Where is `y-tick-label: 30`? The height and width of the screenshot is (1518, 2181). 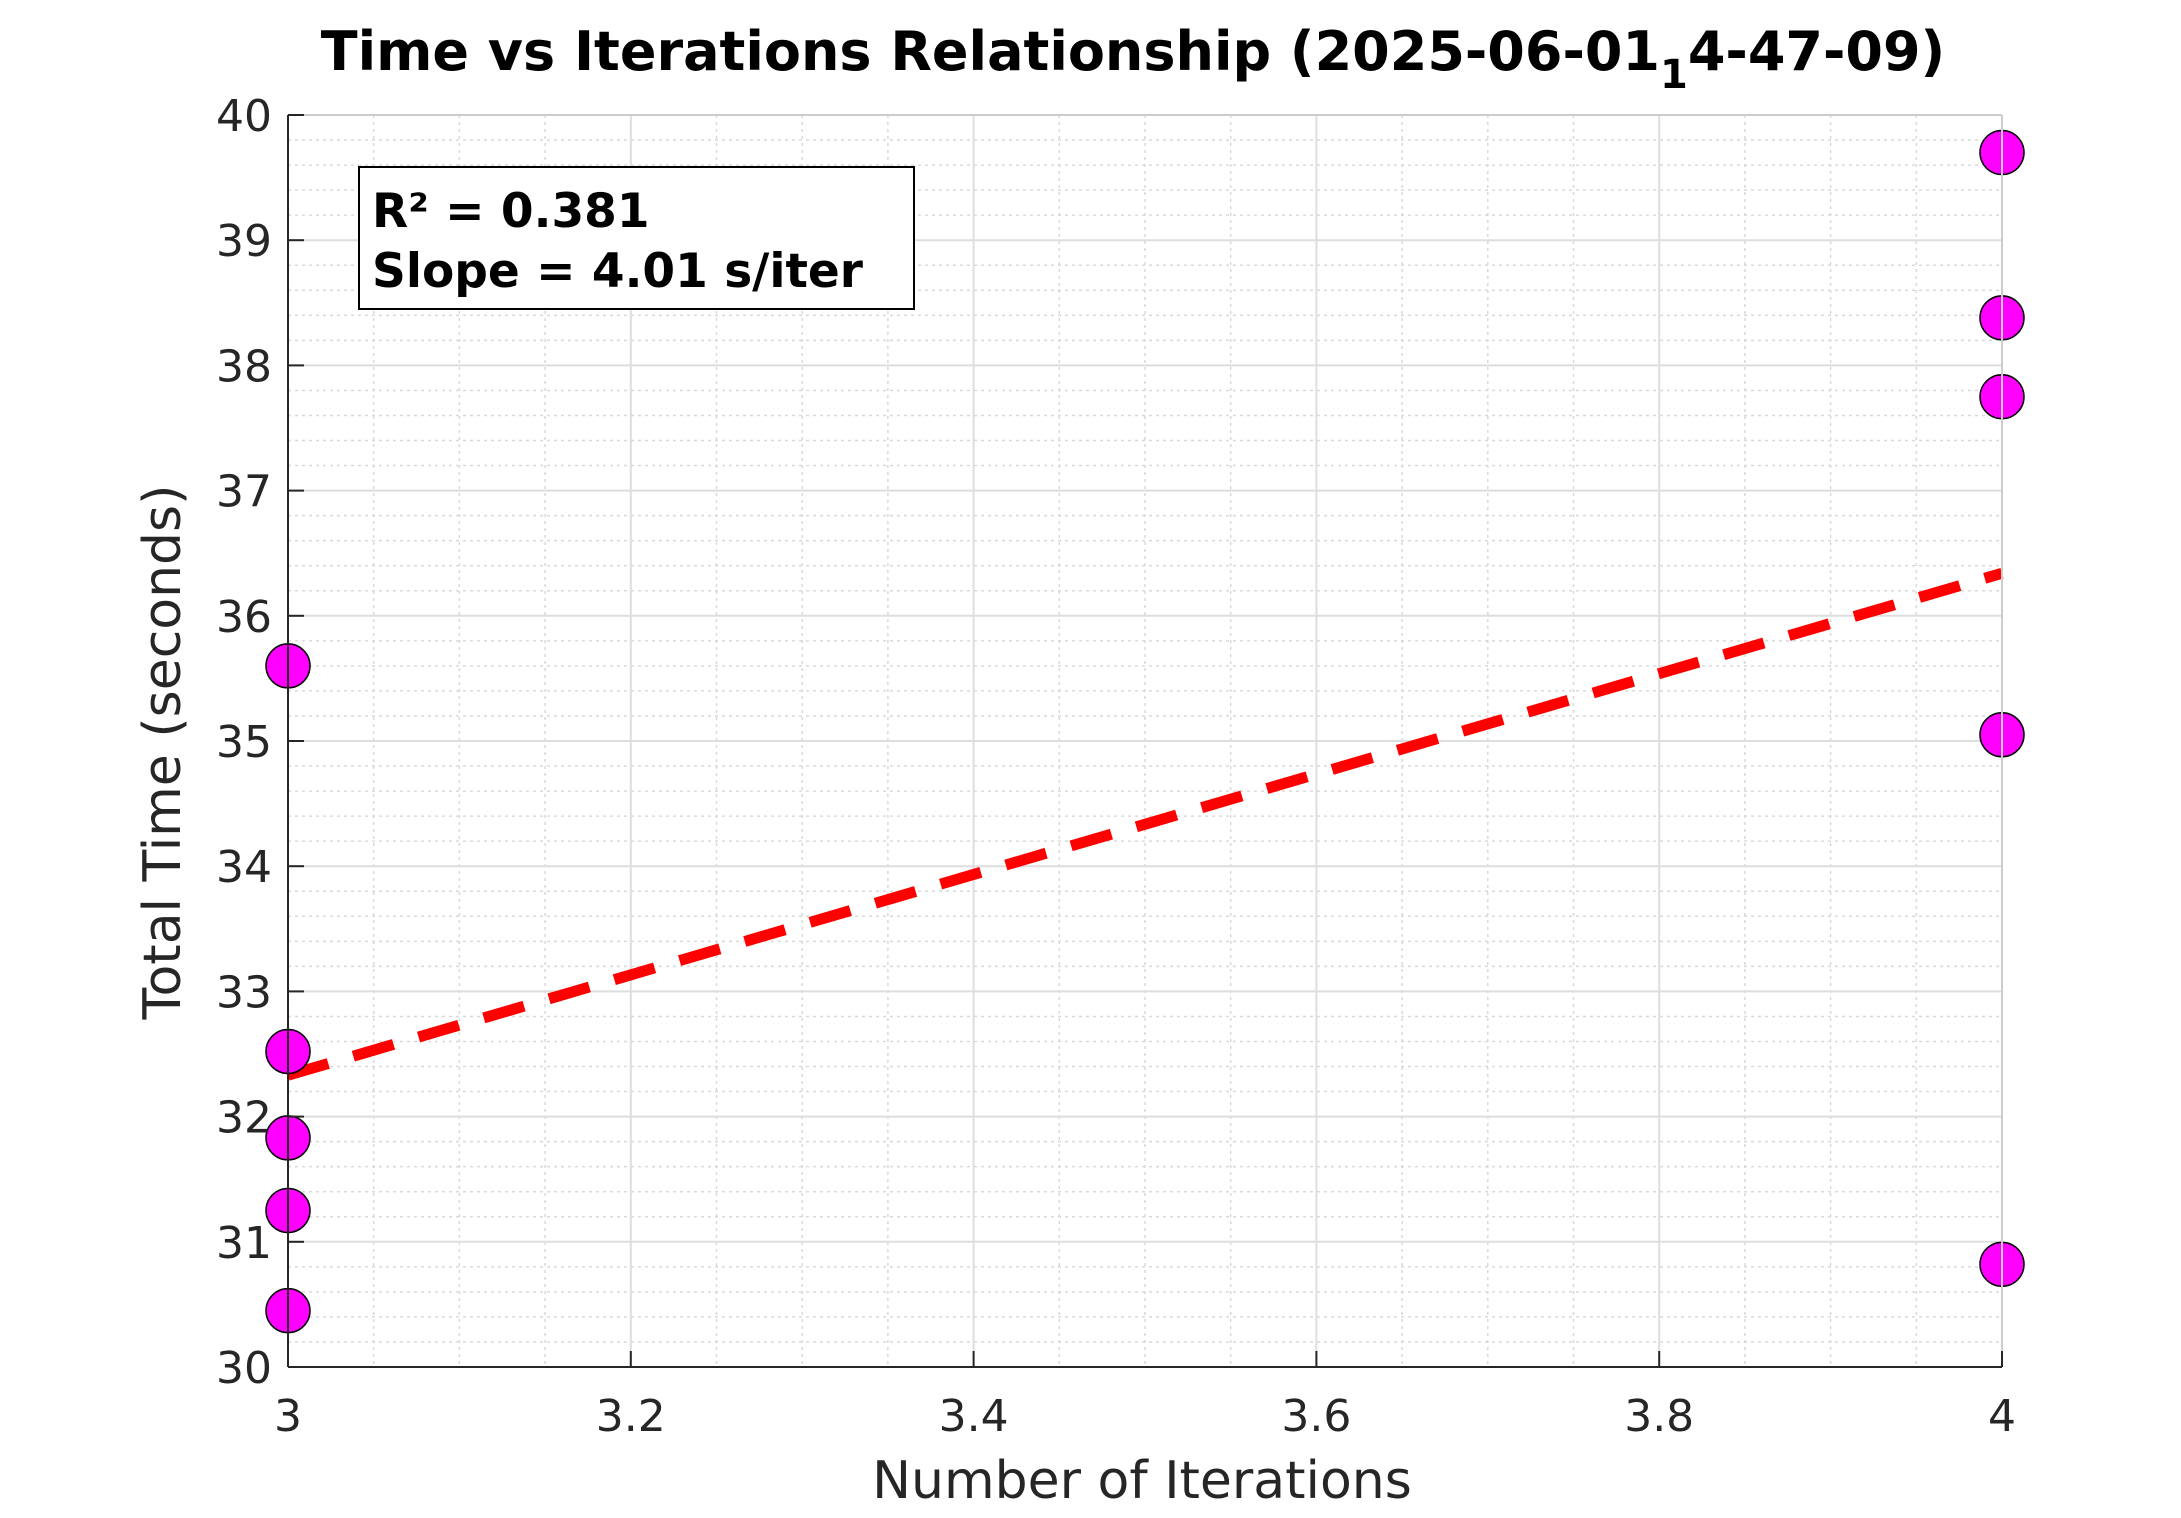
y-tick-label: 30 is located at coordinates (244, 1368).